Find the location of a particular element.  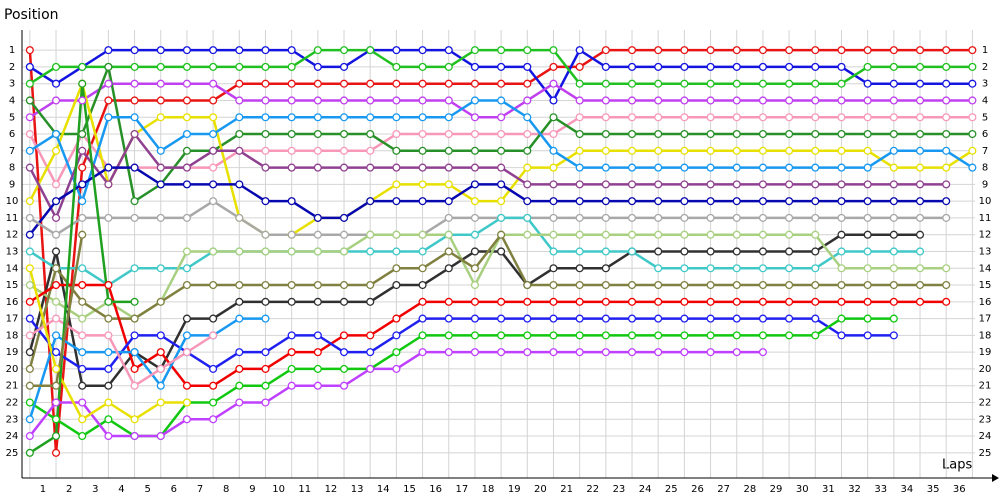

y-tick-label: 25 is located at coordinates (12, 453).